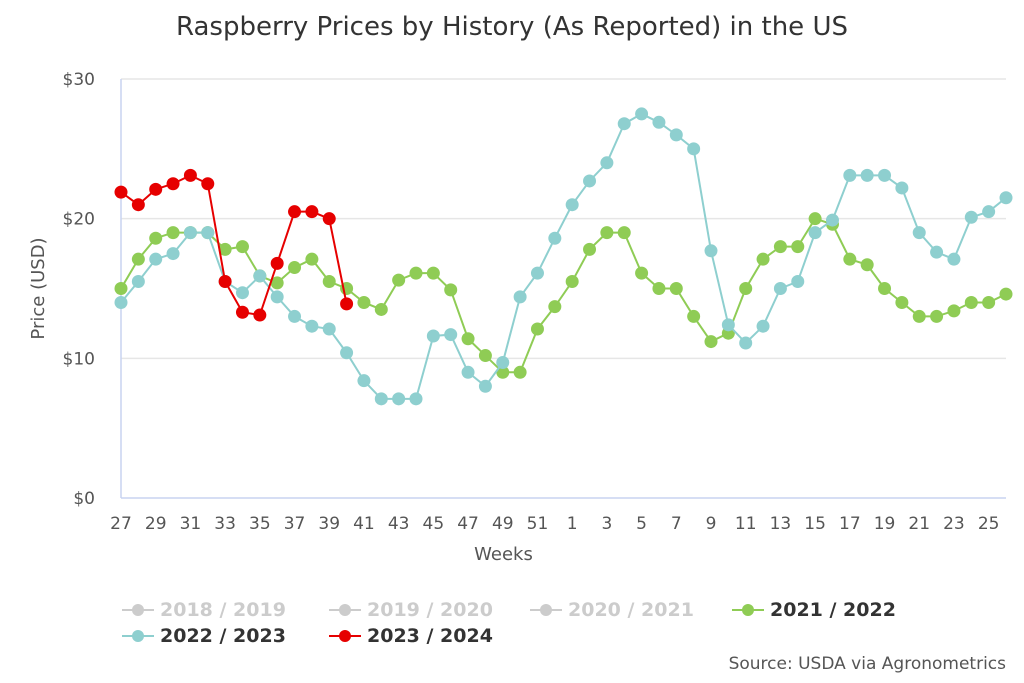  I want to click on legend-label: 2023 / 2024, so click(430, 636).